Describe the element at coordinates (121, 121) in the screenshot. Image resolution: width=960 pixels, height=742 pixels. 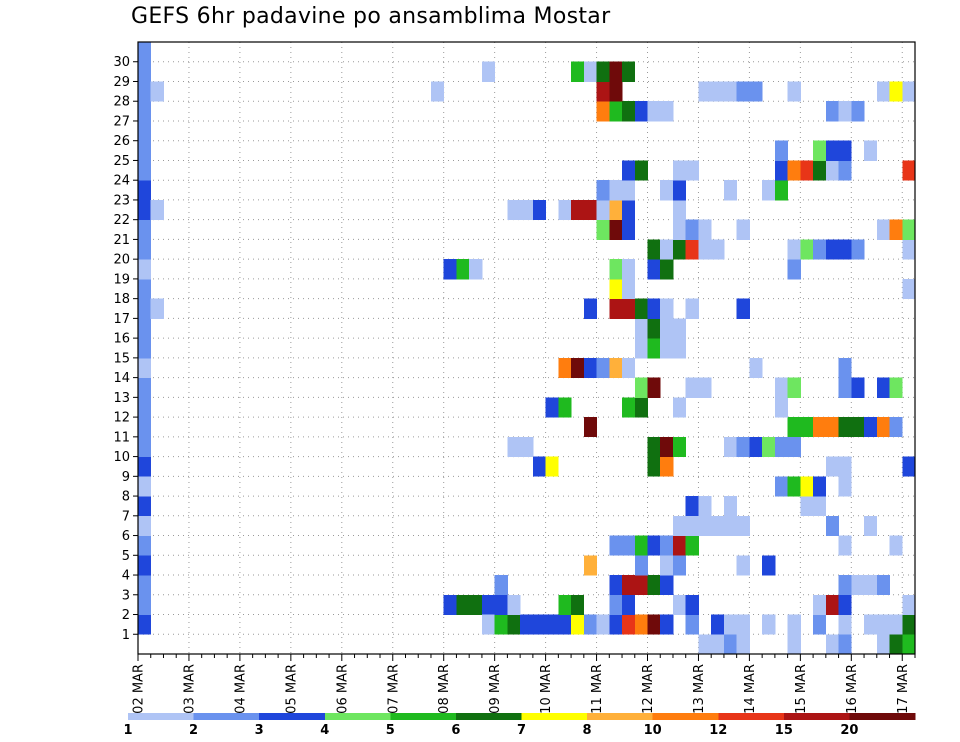
I see `y-tick-label: 27` at that location.